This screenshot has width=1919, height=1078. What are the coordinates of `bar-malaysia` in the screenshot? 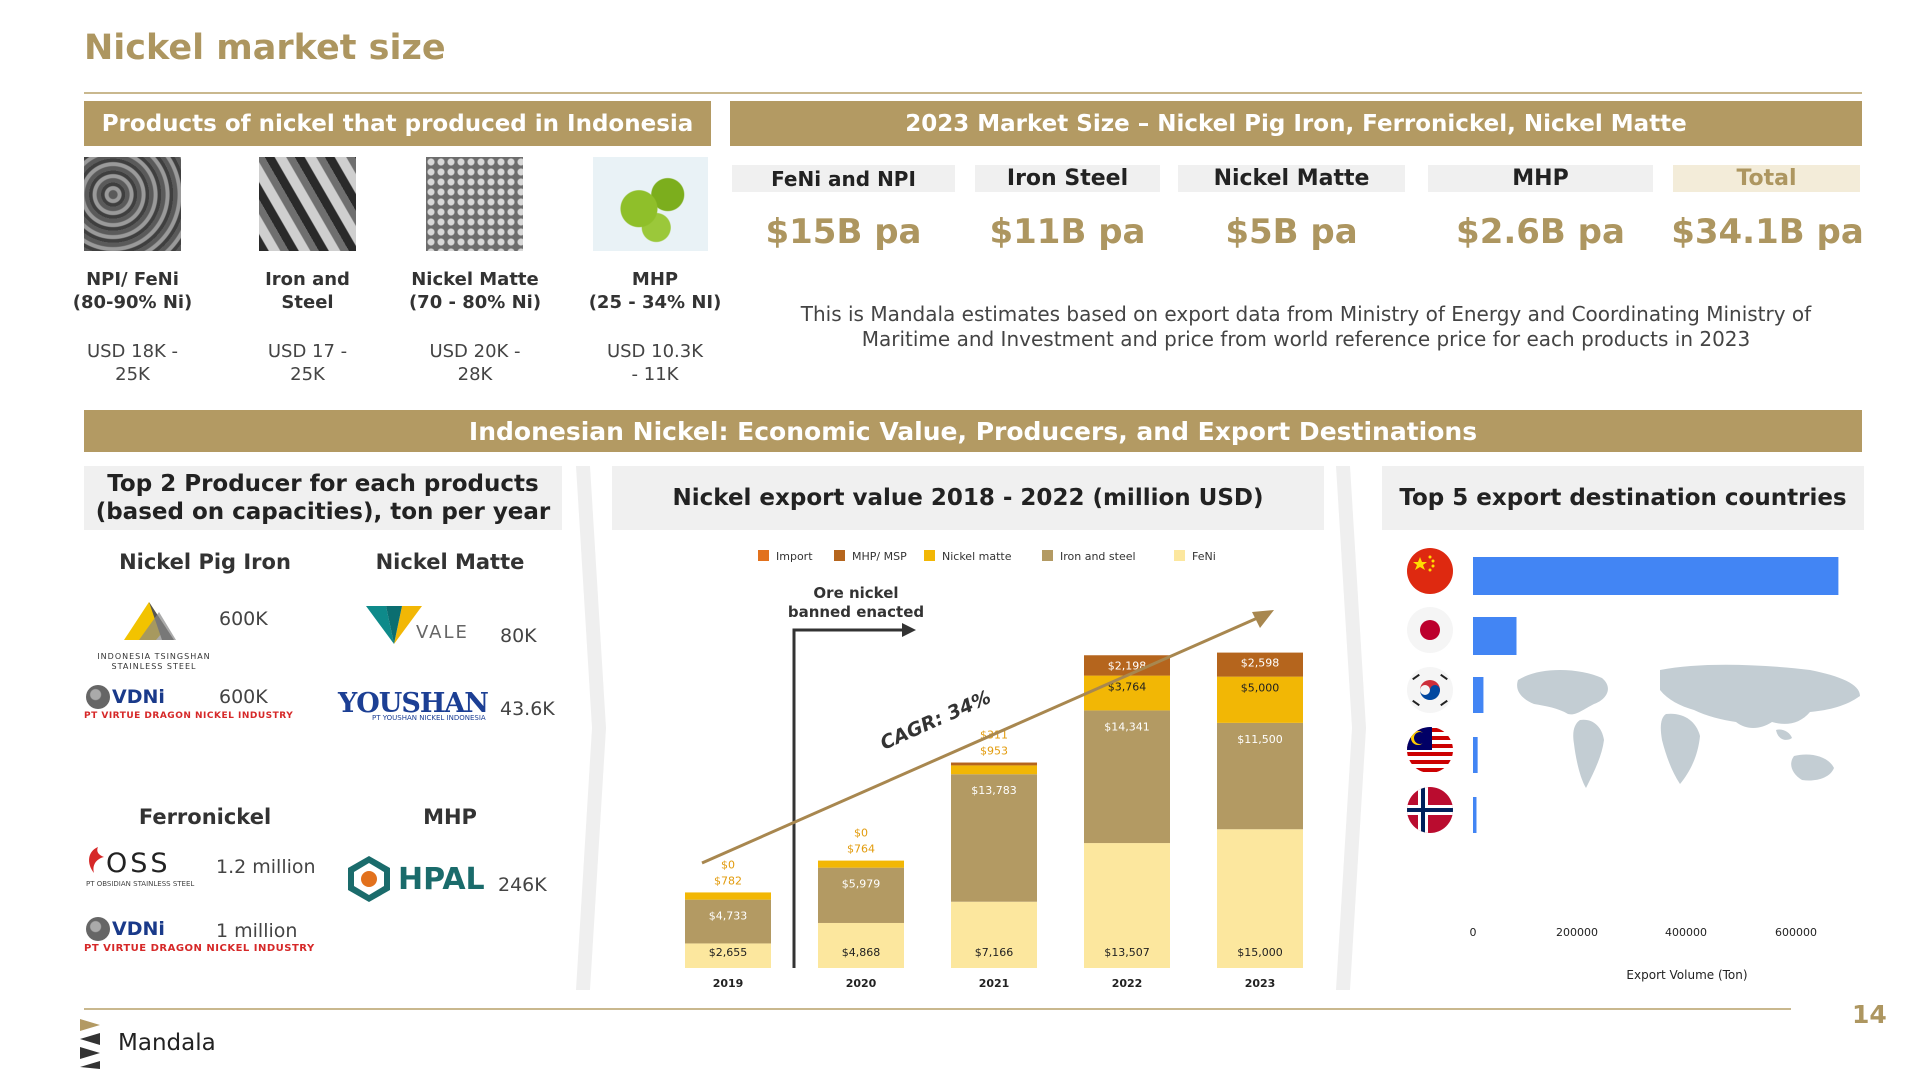 It's located at (1475, 755).